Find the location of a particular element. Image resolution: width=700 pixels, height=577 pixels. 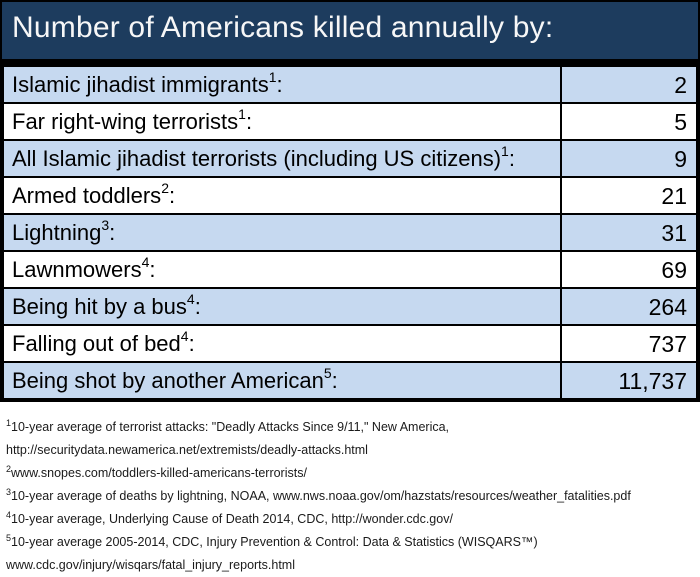

row-label: Lightning3: is located at coordinates (282, 232).